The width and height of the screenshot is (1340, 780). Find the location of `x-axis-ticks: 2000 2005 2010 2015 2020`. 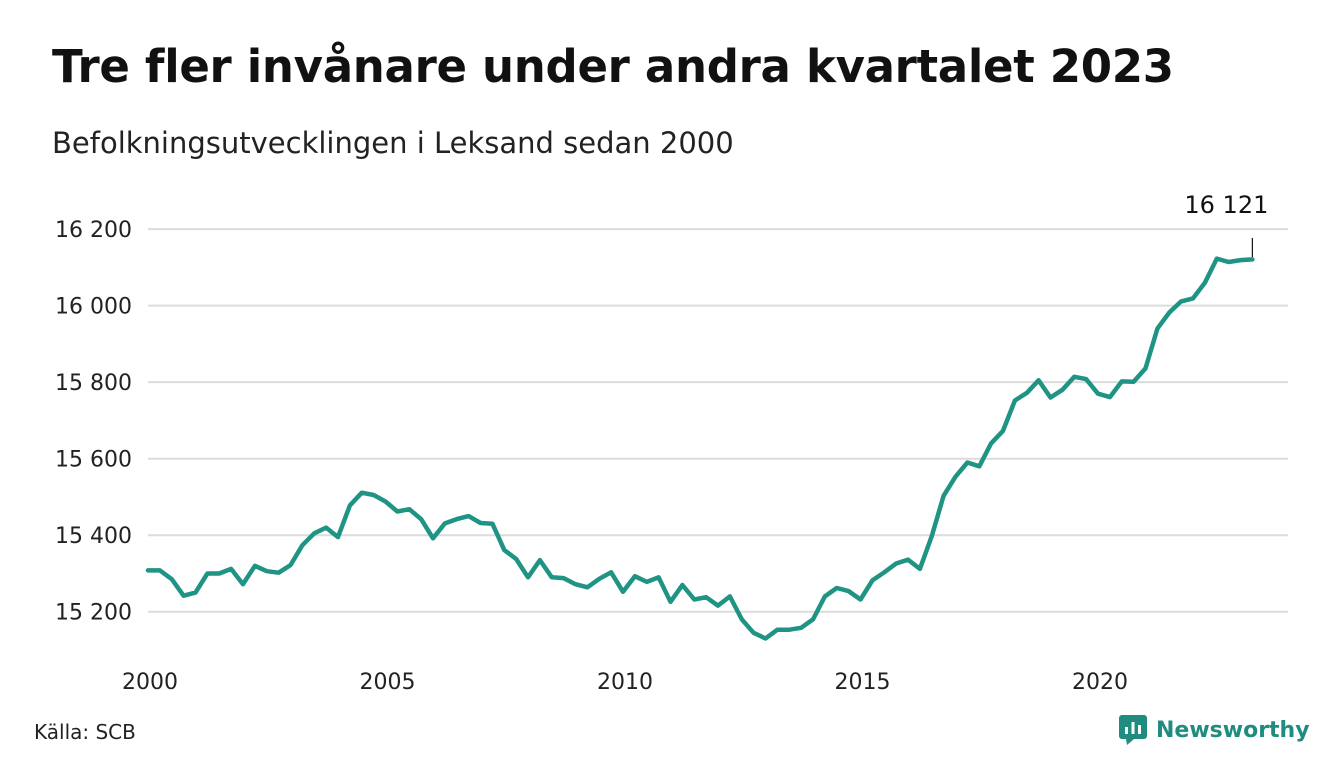

x-axis-ticks: 2000 2005 2010 2015 2020 is located at coordinates (625, 682).